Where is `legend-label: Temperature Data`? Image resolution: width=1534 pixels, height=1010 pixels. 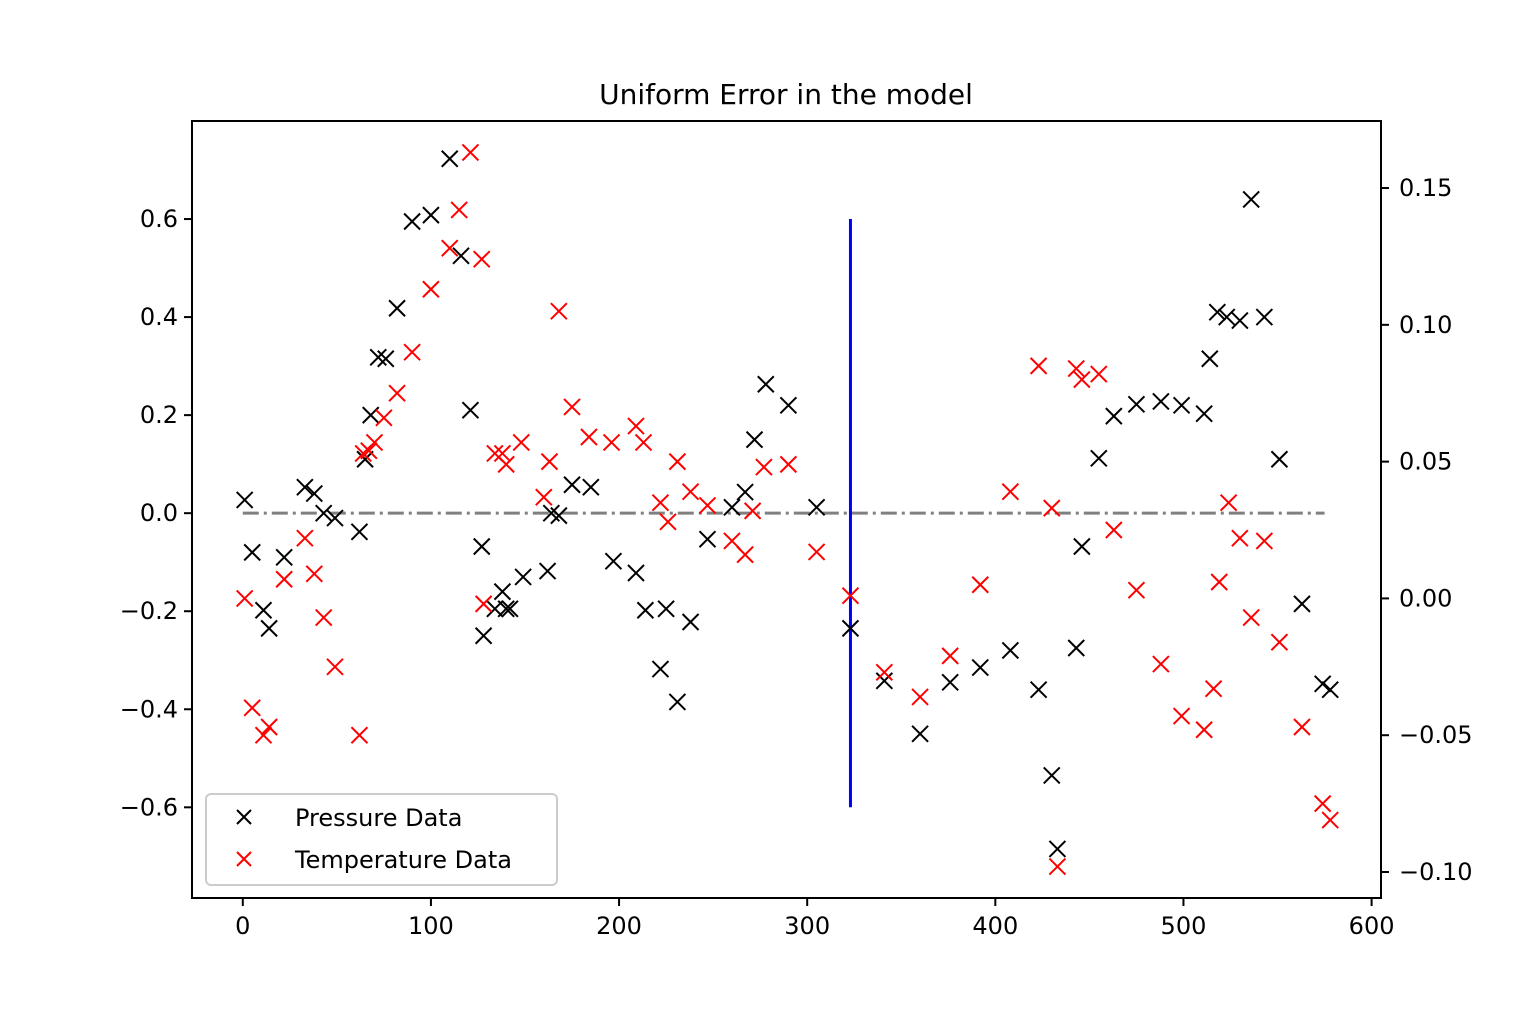
legend-label: Temperature Data is located at coordinates (403, 860).